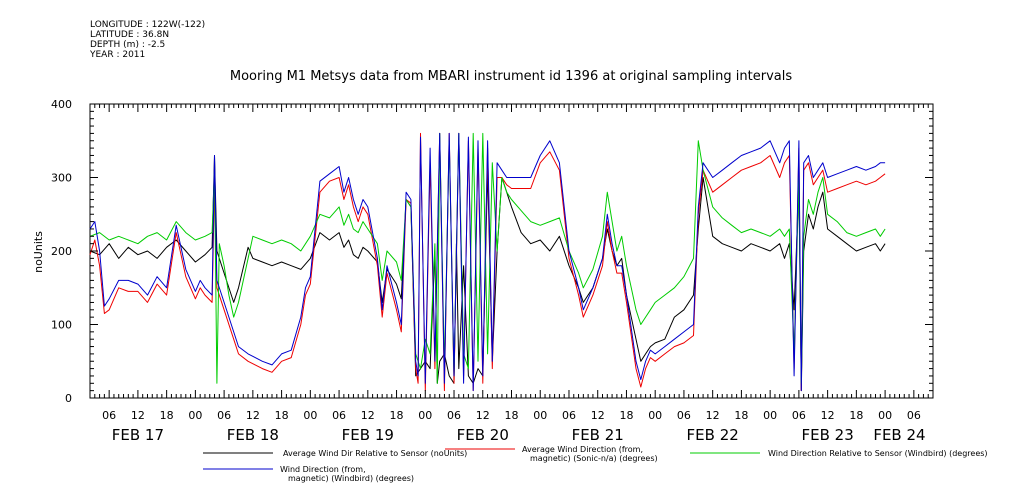  Describe the element at coordinates (61, 251) in the screenshot. I see `y-tick-label: 200` at that location.